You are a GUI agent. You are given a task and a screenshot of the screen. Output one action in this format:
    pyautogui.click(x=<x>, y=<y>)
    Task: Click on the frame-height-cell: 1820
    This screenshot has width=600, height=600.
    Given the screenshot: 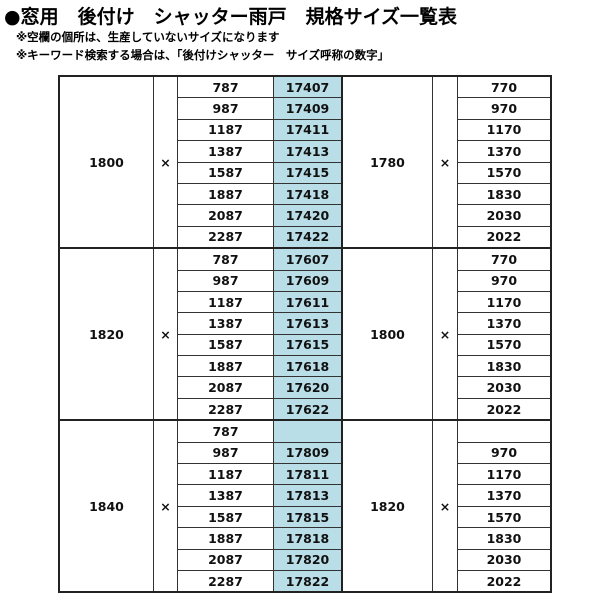 What is the action you would take?
    pyautogui.click(x=387, y=506)
    